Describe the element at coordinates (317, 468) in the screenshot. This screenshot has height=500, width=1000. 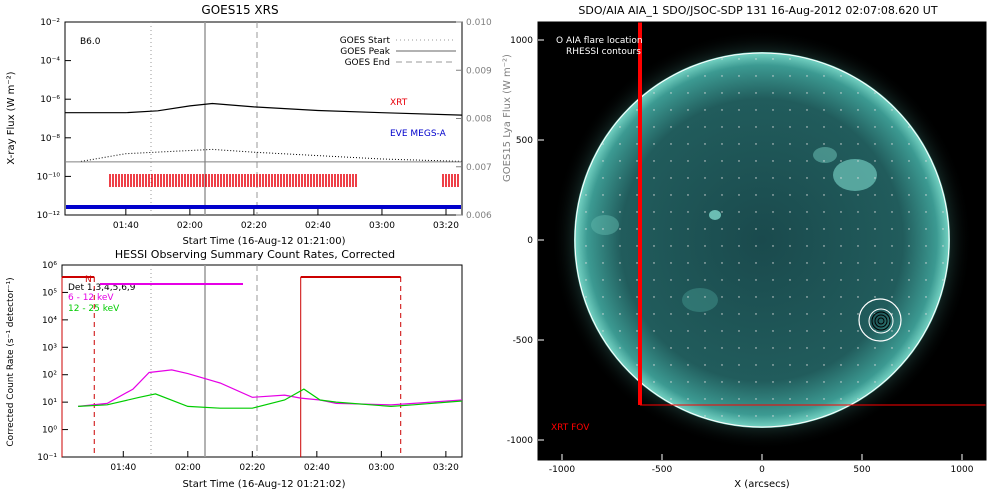
I see `hessi-x-tick-label: 02:40` at that location.